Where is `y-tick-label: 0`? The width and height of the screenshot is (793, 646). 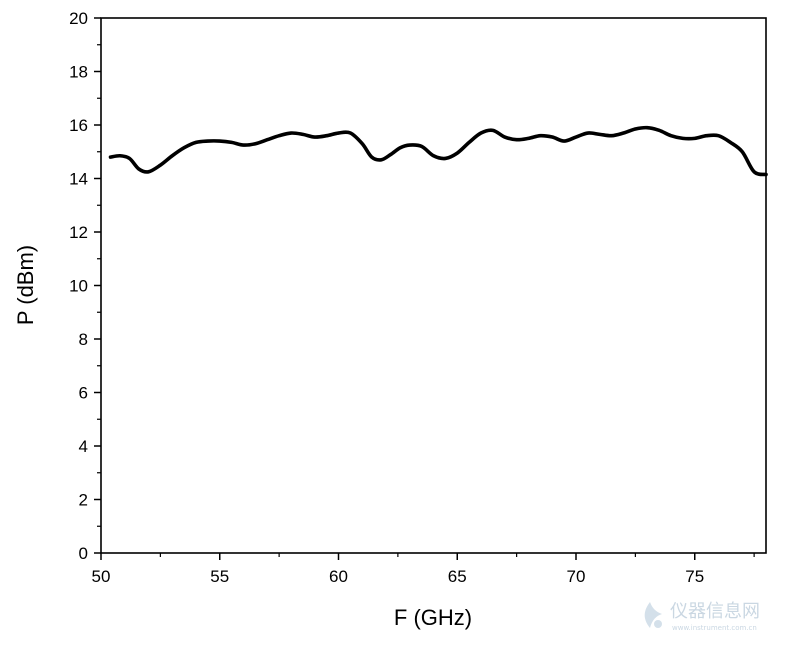
y-tick-label: 0 is located at coordinates (83, 553).